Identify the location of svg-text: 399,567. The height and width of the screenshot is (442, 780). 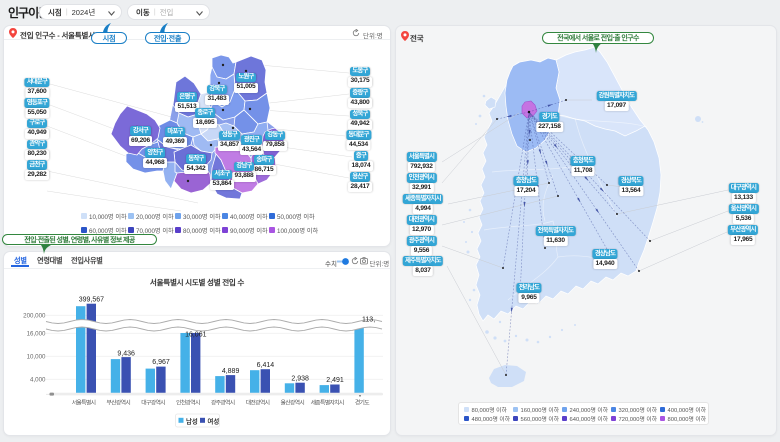
(91, 300).